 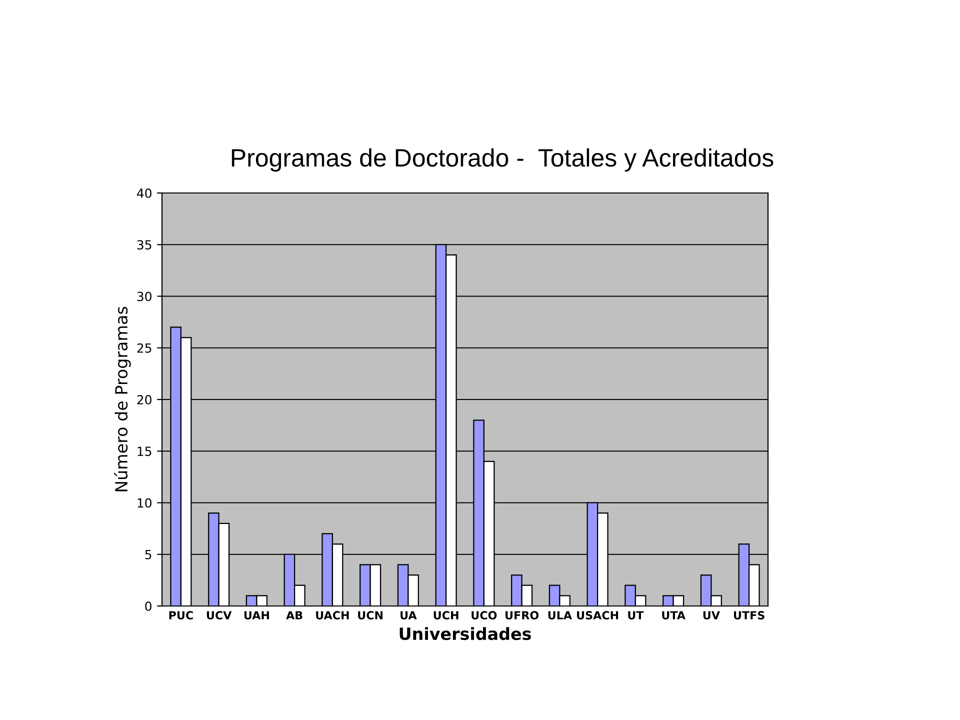 What do you see at coordinates (144, 297) in the screenshot?
I see `y-tick-label: 30` at bounding box center [144, 297].